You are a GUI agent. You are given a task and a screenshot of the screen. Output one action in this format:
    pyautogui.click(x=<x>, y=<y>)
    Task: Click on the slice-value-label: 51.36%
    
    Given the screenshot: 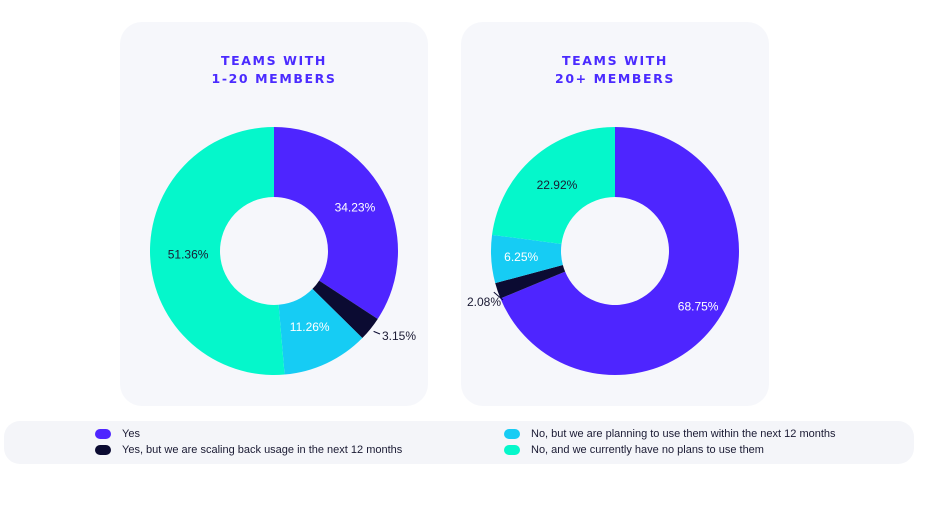 What is the action you would take?
    pyautogui.click(x=188, y=255)
    